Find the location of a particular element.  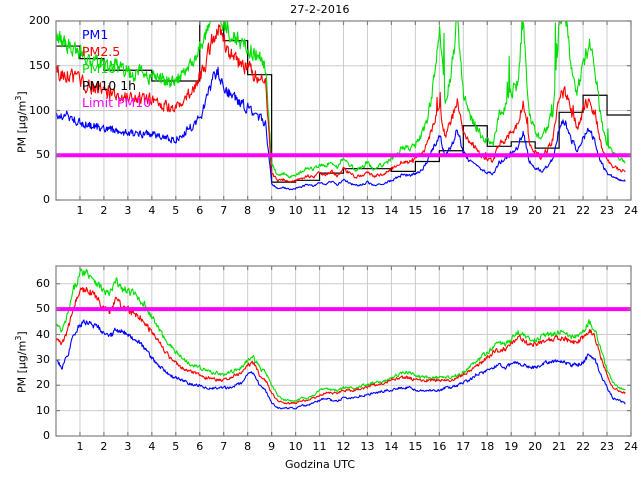

top-xtick: 17 is located at coordinates (463, 210).